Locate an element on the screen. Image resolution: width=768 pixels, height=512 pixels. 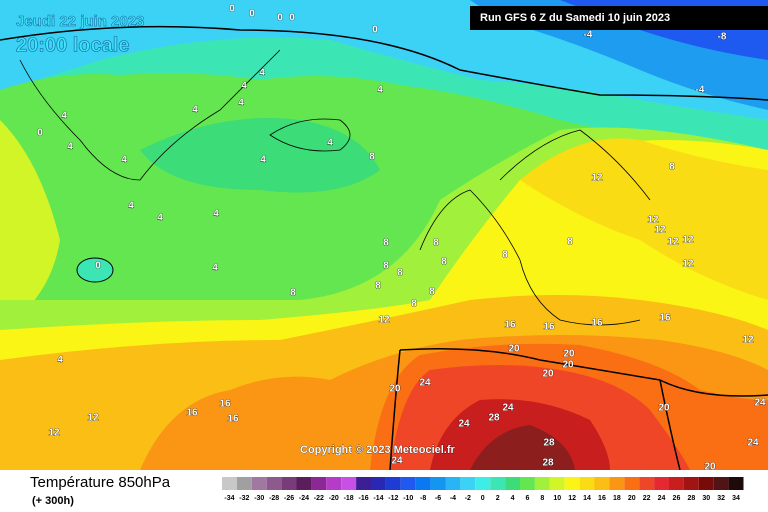
colorbar-label: 32 is located at coordinates (721, 498).